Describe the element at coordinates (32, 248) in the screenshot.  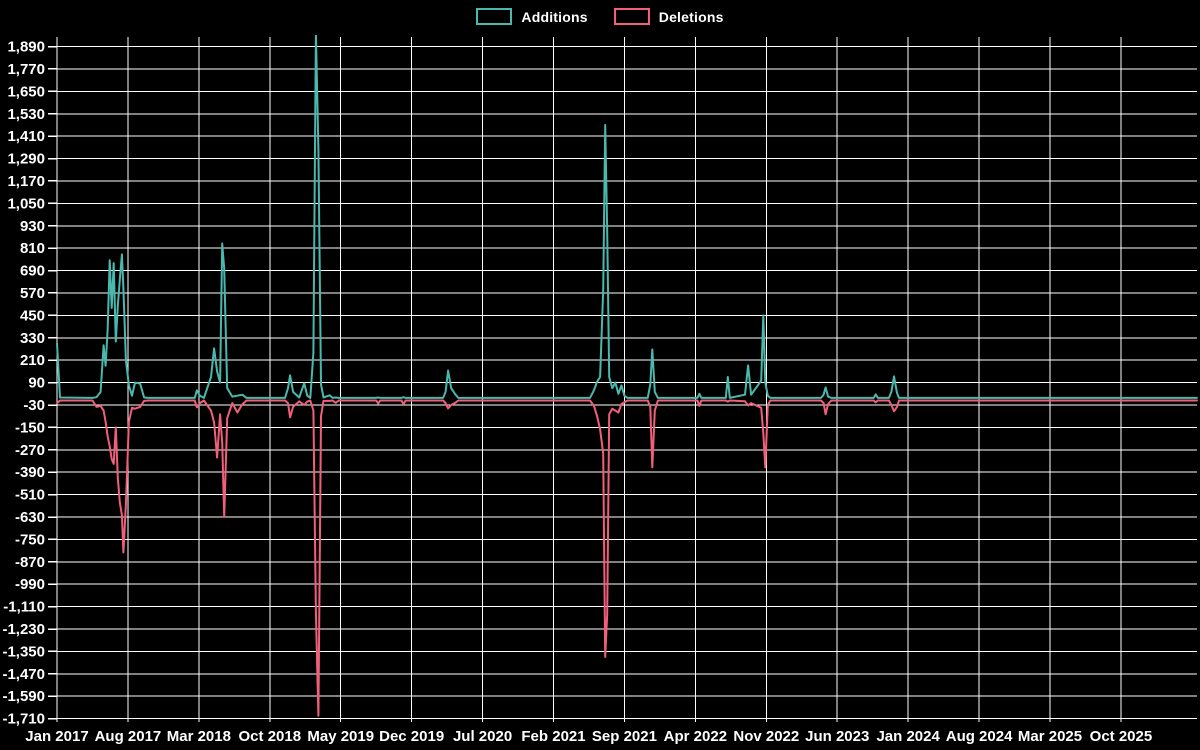
I see `y-axis-tick-label: 810` at that location.